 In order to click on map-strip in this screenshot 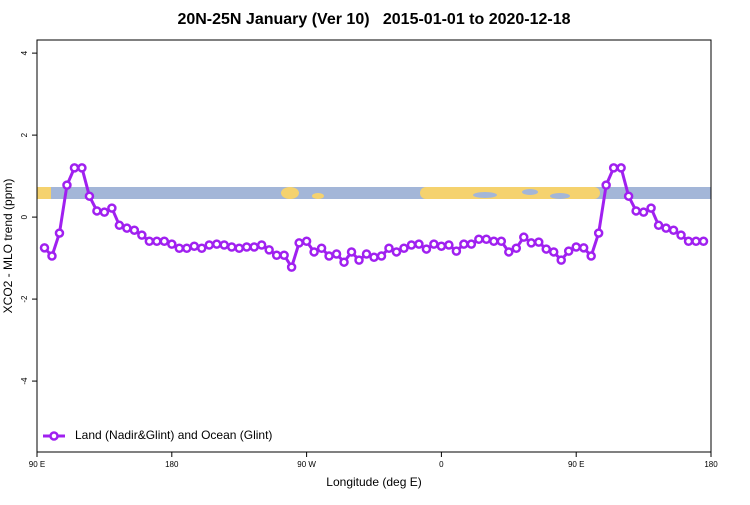, I will do `click(374, 193)`.